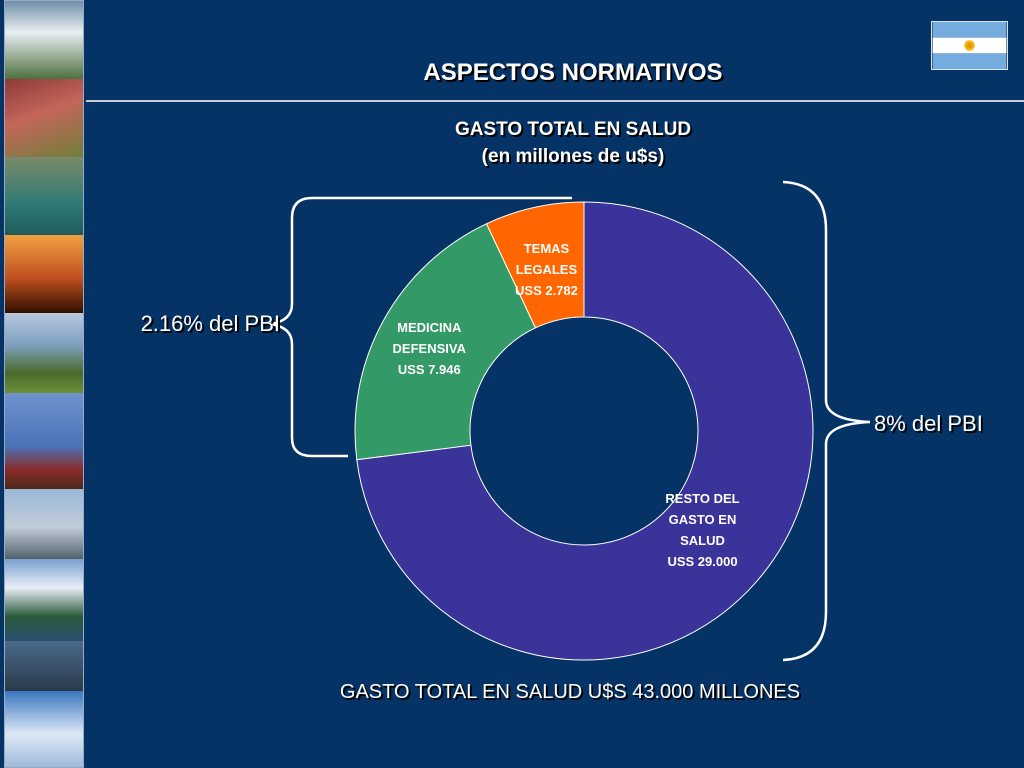 This screenshot has width=1024, height=768. I want to click on left-bracket, so click(420, 327).